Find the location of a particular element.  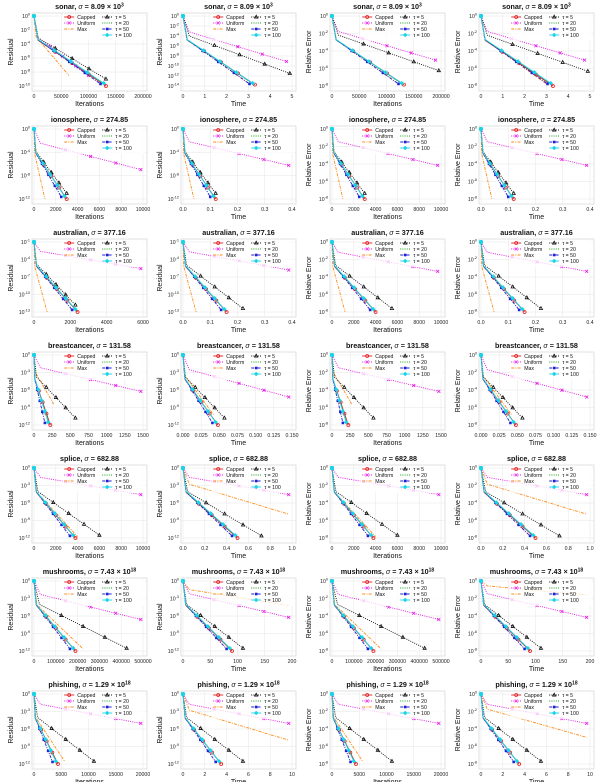

x-tick-label: 6000 is located at coordinates (100, 210).